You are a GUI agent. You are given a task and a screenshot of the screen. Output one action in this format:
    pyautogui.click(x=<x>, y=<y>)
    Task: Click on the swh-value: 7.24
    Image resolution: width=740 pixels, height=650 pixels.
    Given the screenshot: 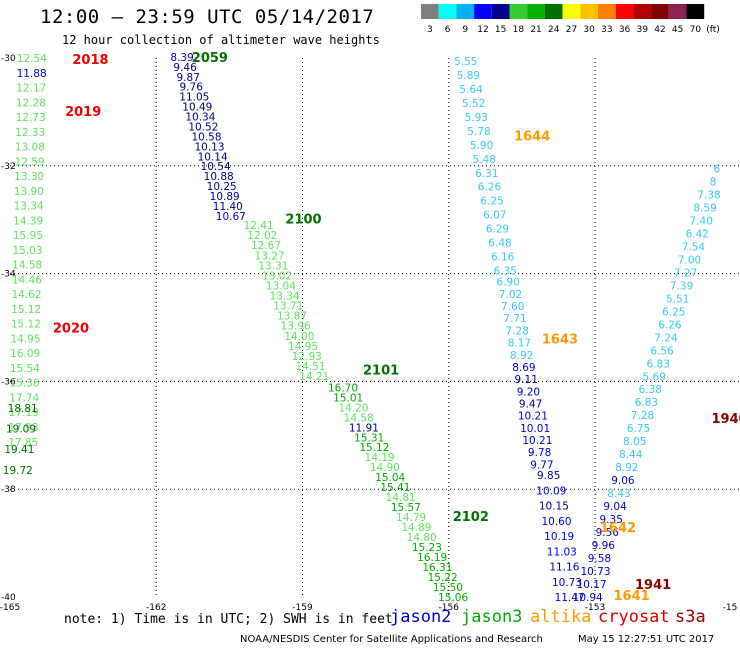 What is the action you would take?
    pyautogui.click(x=666, y=338)
    